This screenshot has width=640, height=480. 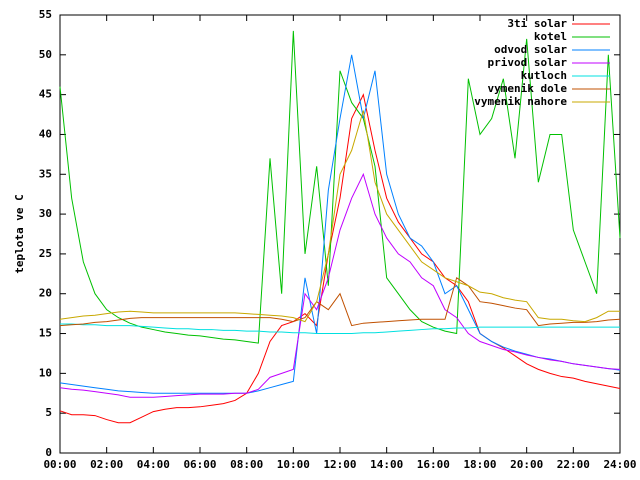 I want to click on y-tick-label: 15, so click(x=45, y=333).